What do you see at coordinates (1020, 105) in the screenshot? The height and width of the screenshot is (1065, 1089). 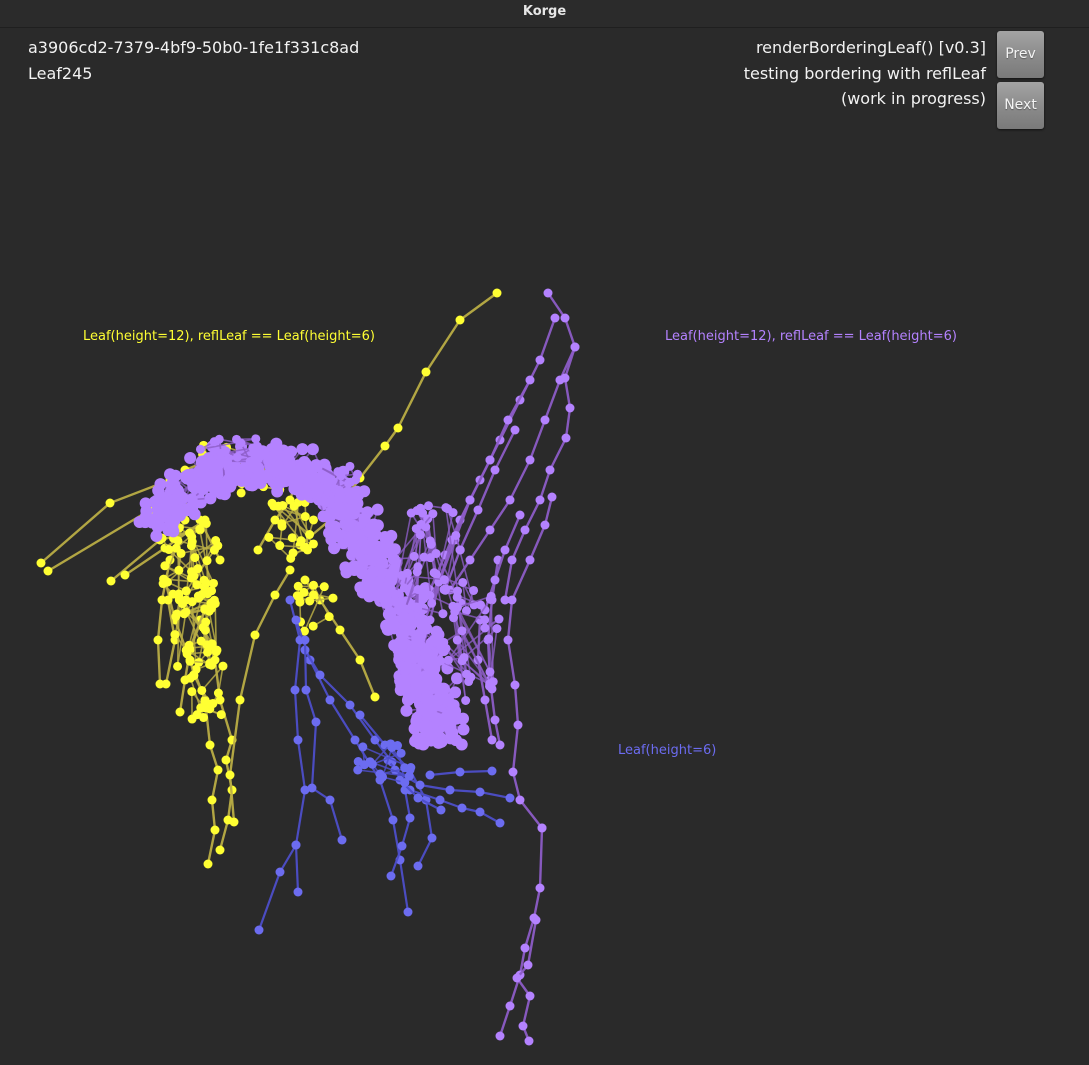 I see `next-button: Next` at bounding box center [1020, 105].